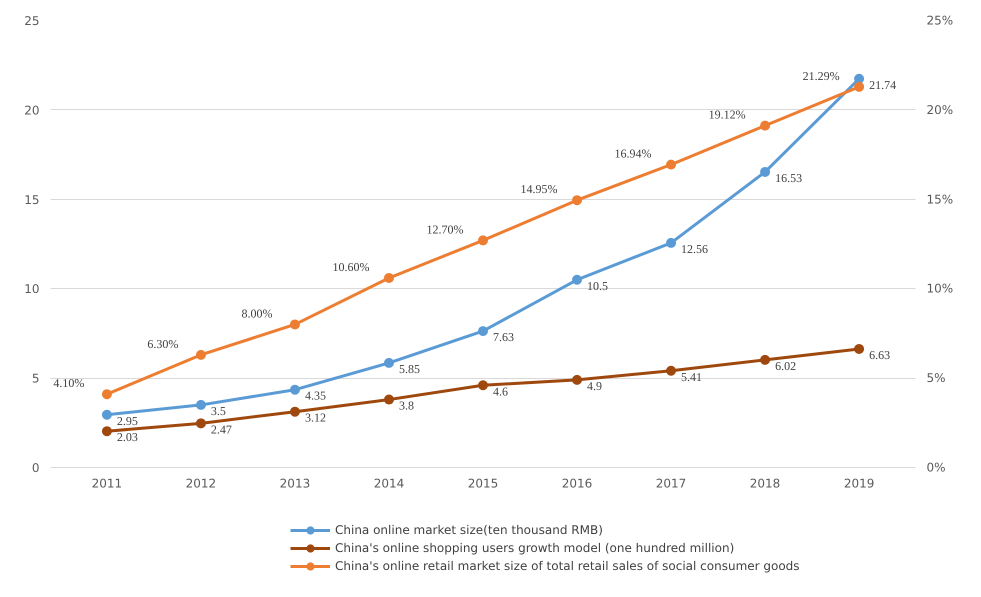 This screenshot has width=981, height=597. What do you see at coordinates (577, 483) in the screenshot?
I see `x-tick-label: 2016` at bounding box center [577, 483].